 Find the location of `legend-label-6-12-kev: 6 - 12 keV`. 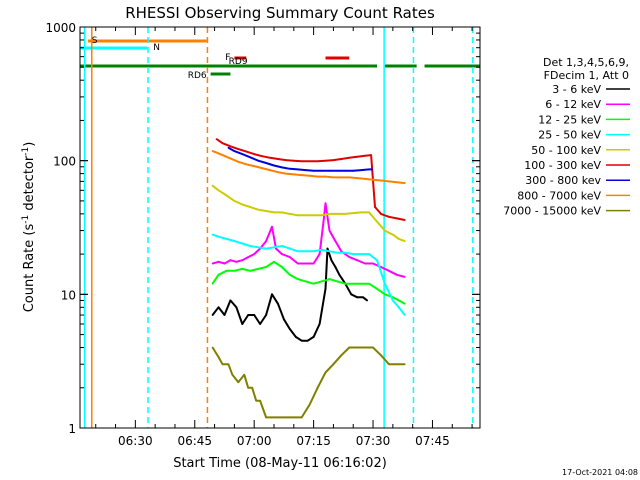

legend-label-6-12-kev: 6 - 12 keV is located at coordinates (573, 104).